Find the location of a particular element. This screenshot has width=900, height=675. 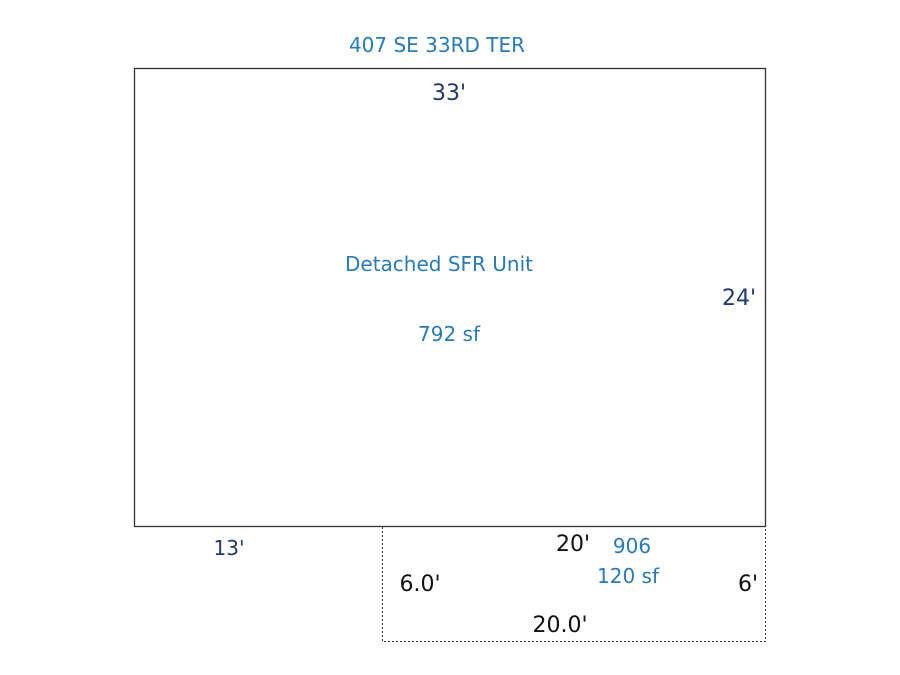

secondary-area-outline is located at coordinates (574, 584).